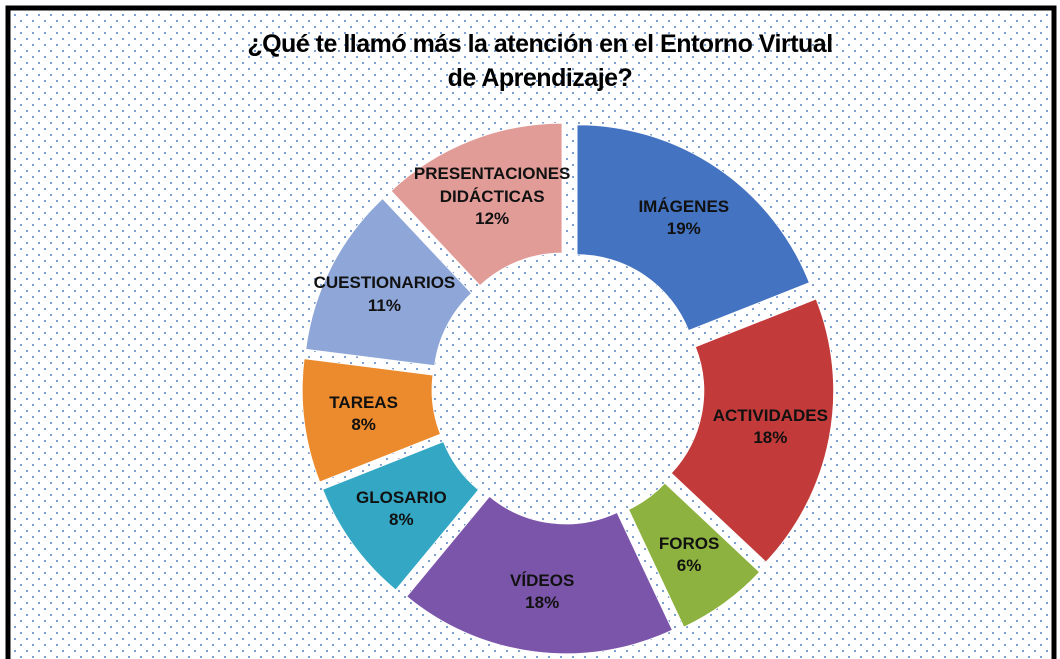  I want to click on value-label: 6%, so click(689, 565).